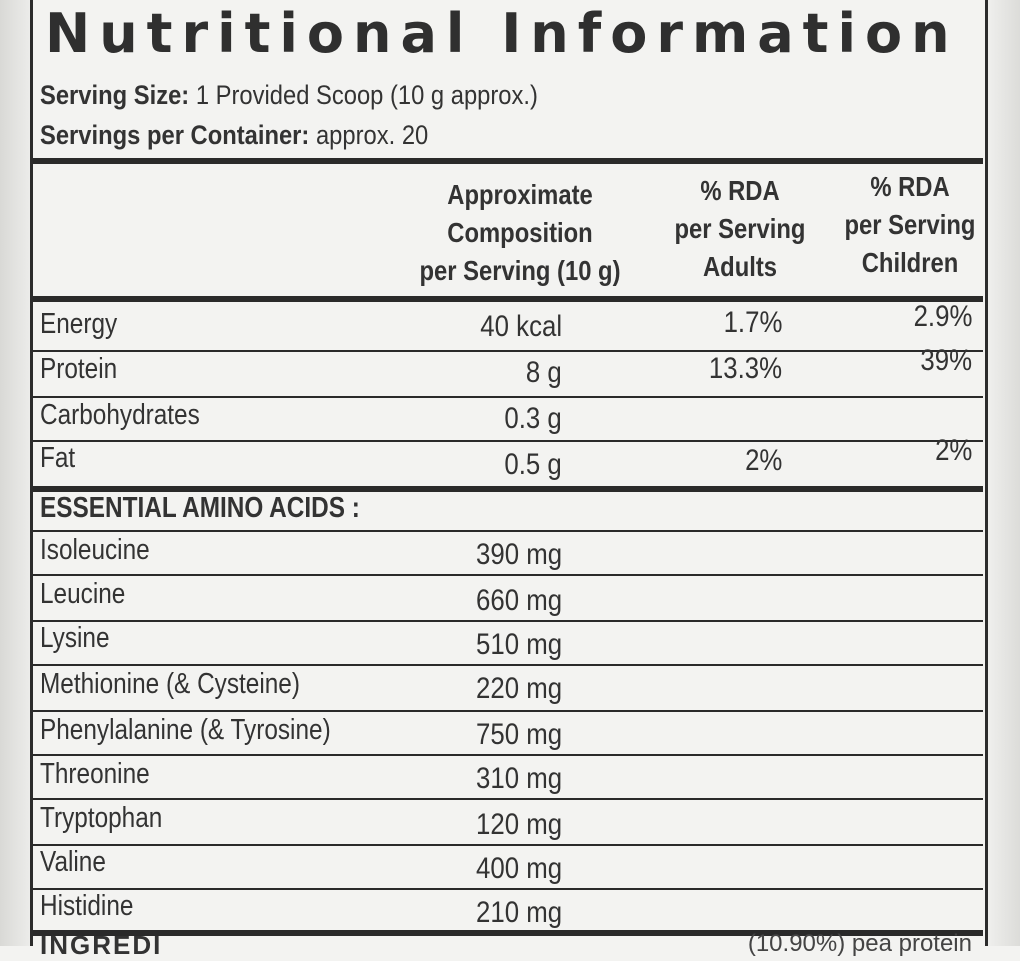 The height and width of the screenshot is (961, 1020). What do you see at coordinates (518, 778) in the screenshot?
I see `amino-amount: 310 mg` at bounding box center [518, 778].